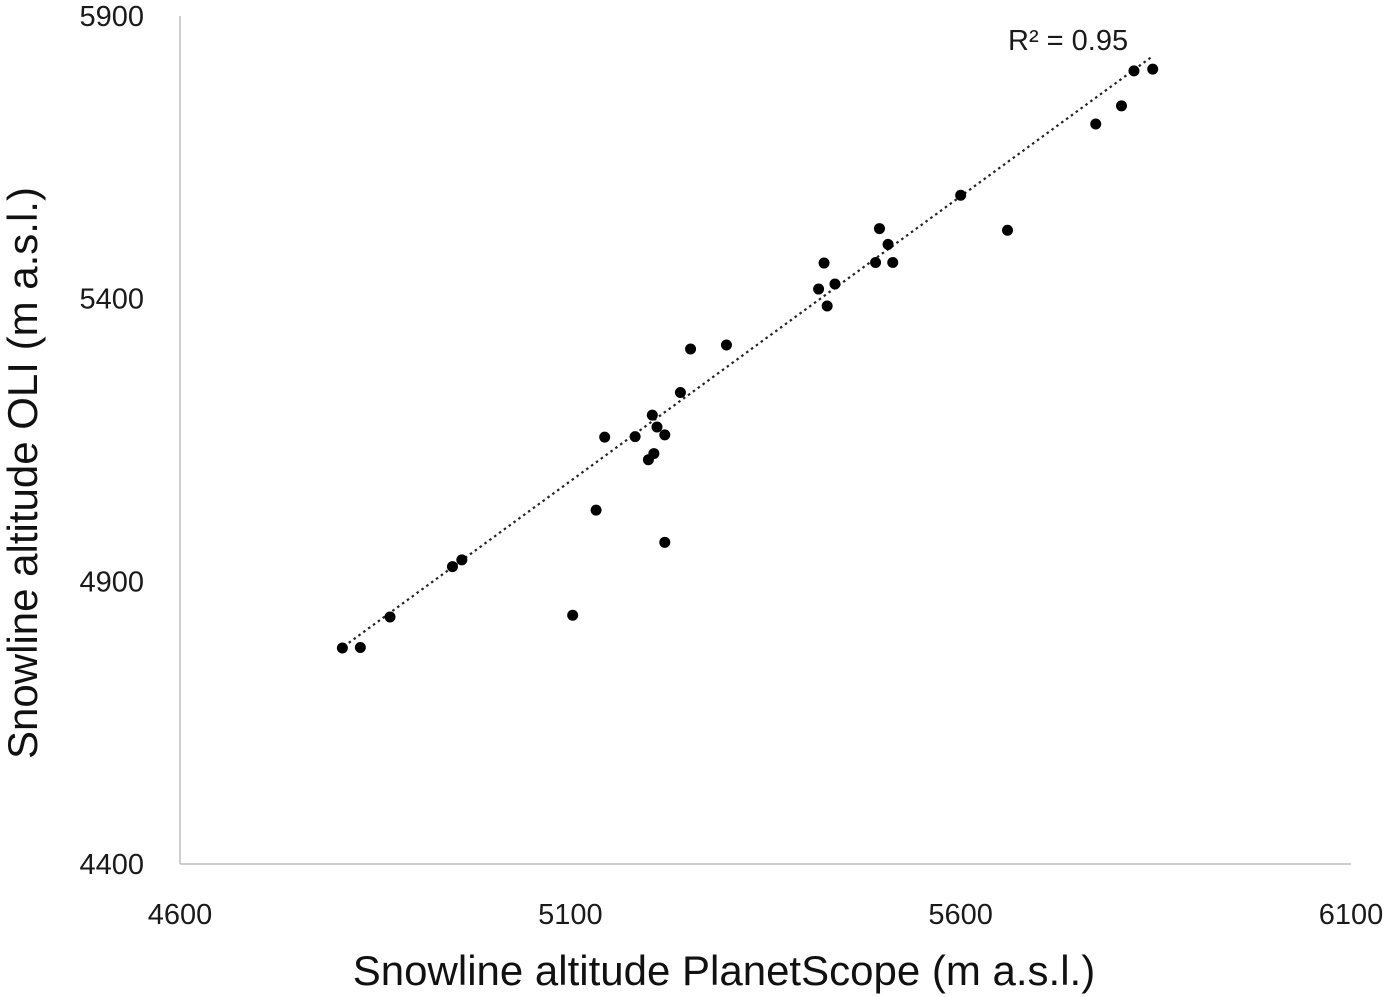  I want to click on y-tick-labels: 4400 4900 5400 5900, so click(111, 441).